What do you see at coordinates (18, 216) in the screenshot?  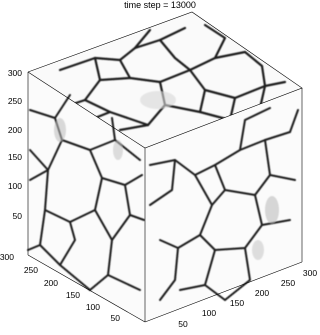 I see `z-tick-label: 50` at bounding box center [18, 216].